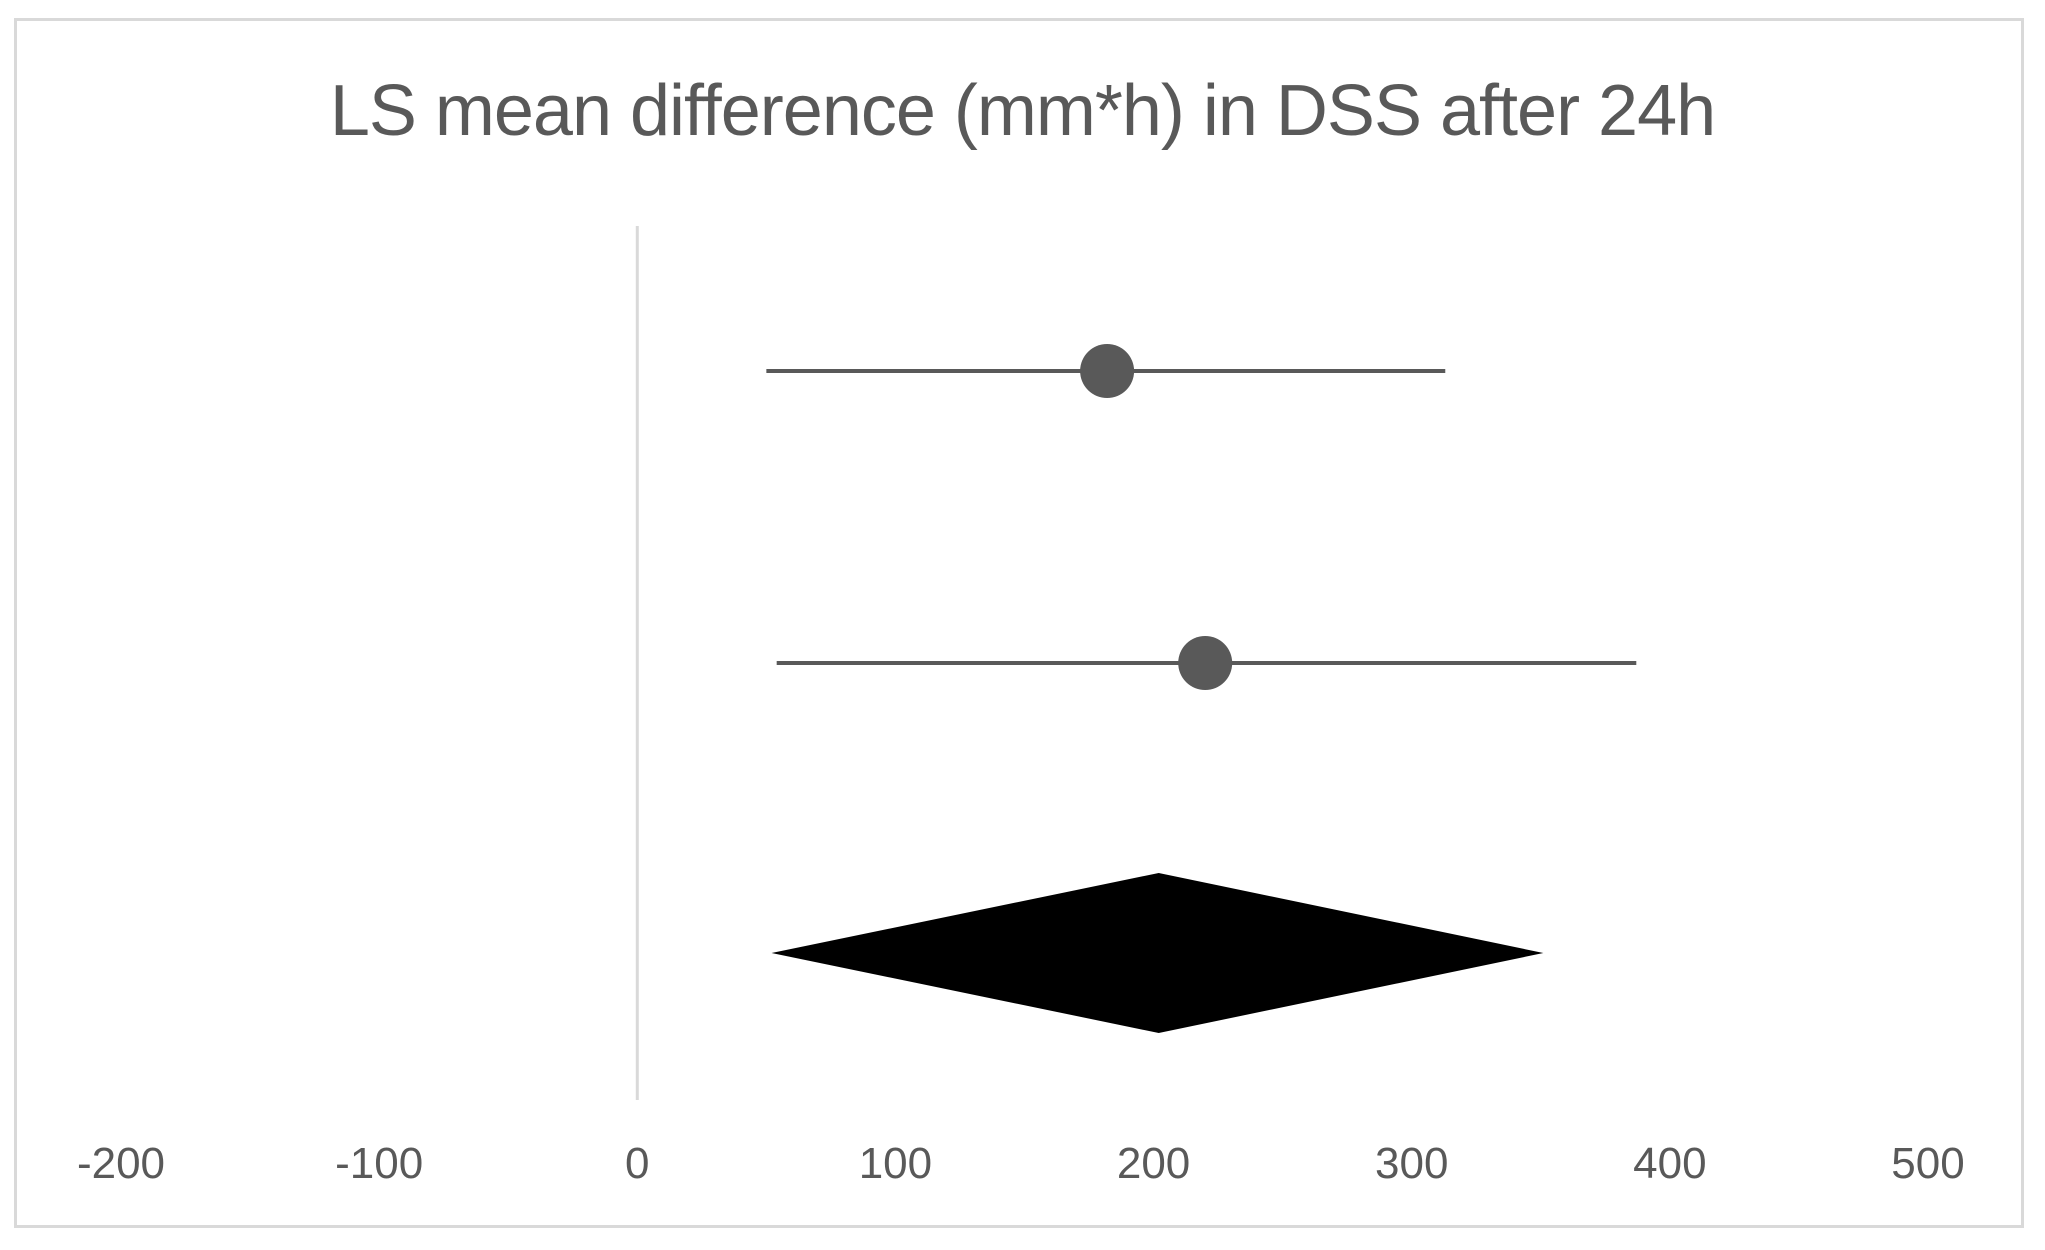 The image size is (2045, 1250). What do you see at coordinates (1157, 953) in the screenshot?
I see `pooled-diamond` at bounding box center [1157, 953].